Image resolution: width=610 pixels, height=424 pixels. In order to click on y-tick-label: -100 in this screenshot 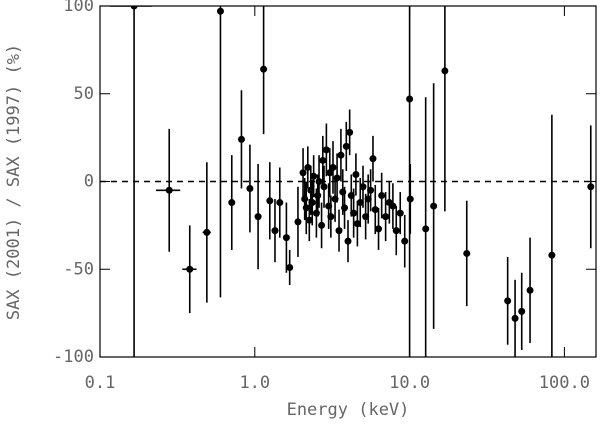, I will do `click(73, 357)`.